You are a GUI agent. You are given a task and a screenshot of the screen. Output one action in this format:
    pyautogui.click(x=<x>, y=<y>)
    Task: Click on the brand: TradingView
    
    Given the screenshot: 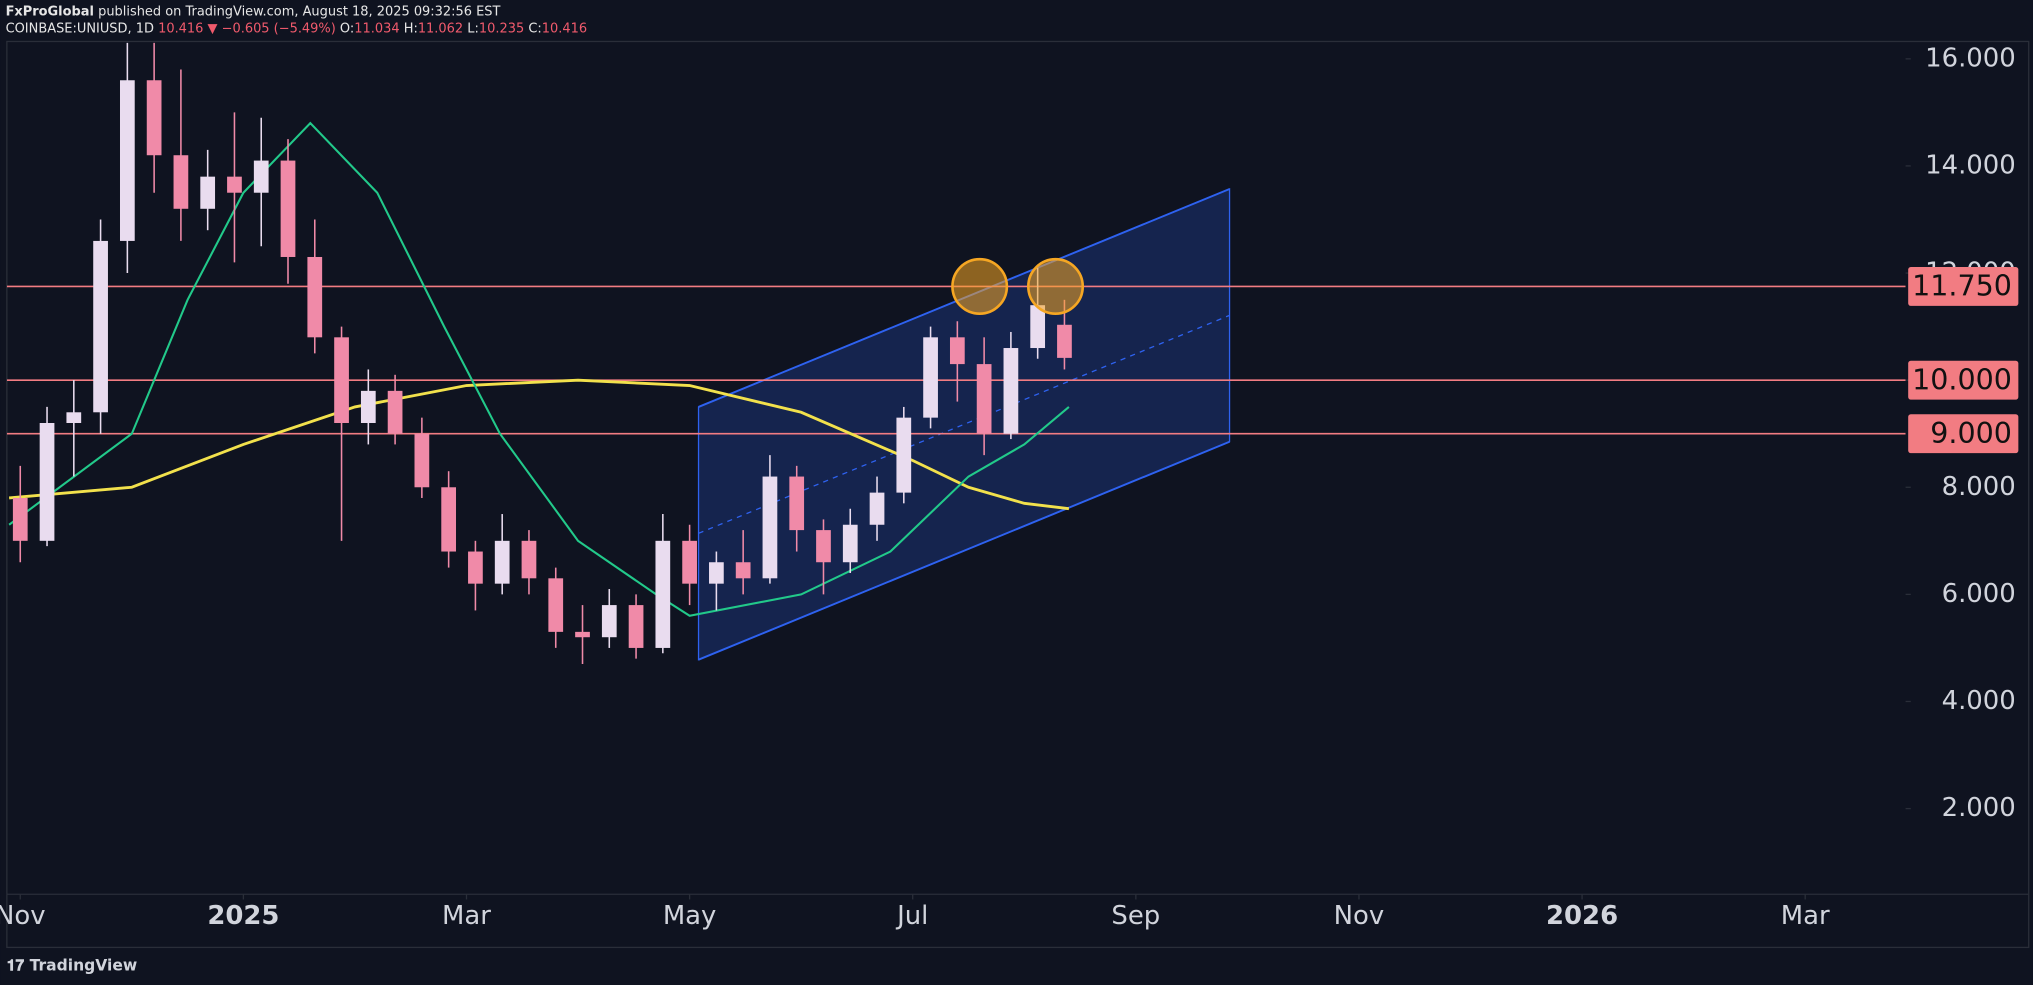 What is the action you would take?
    pyautogui.click(x=84, y=965)
    